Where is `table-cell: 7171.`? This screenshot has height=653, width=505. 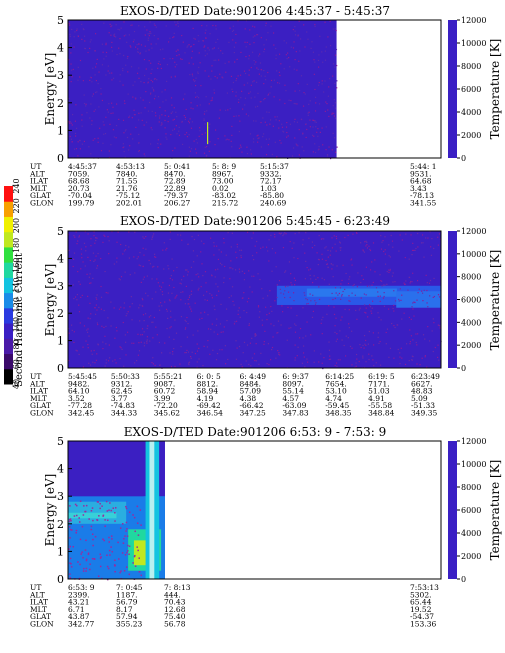 table-cell: 7171. is located at coordinates (378, 383).